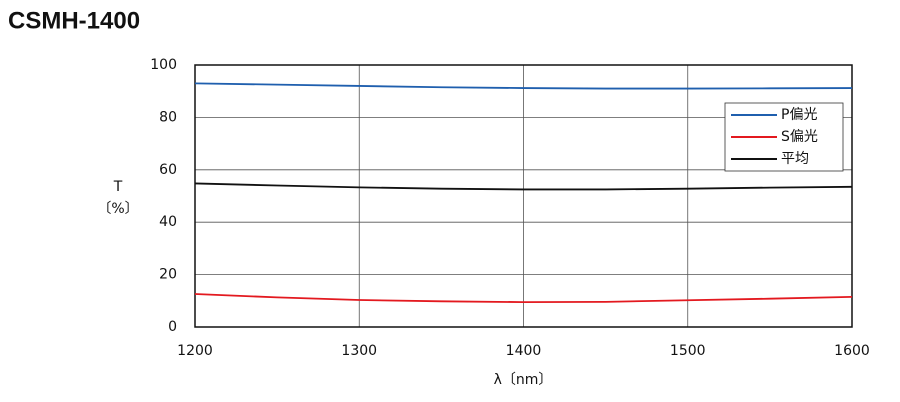 The height and width of the screenshot is (402, 900). I want to click on x-tick-label: 1500, so click(688, 351).